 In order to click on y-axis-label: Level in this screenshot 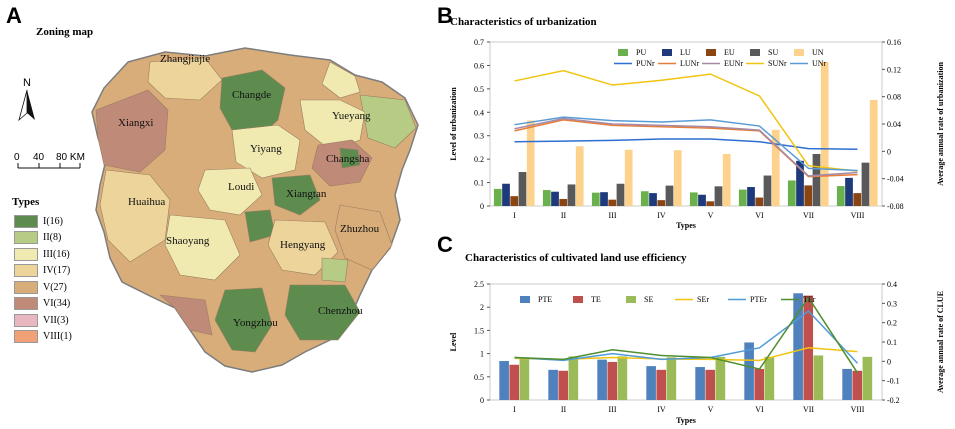, I will do `click(453, 341)`.